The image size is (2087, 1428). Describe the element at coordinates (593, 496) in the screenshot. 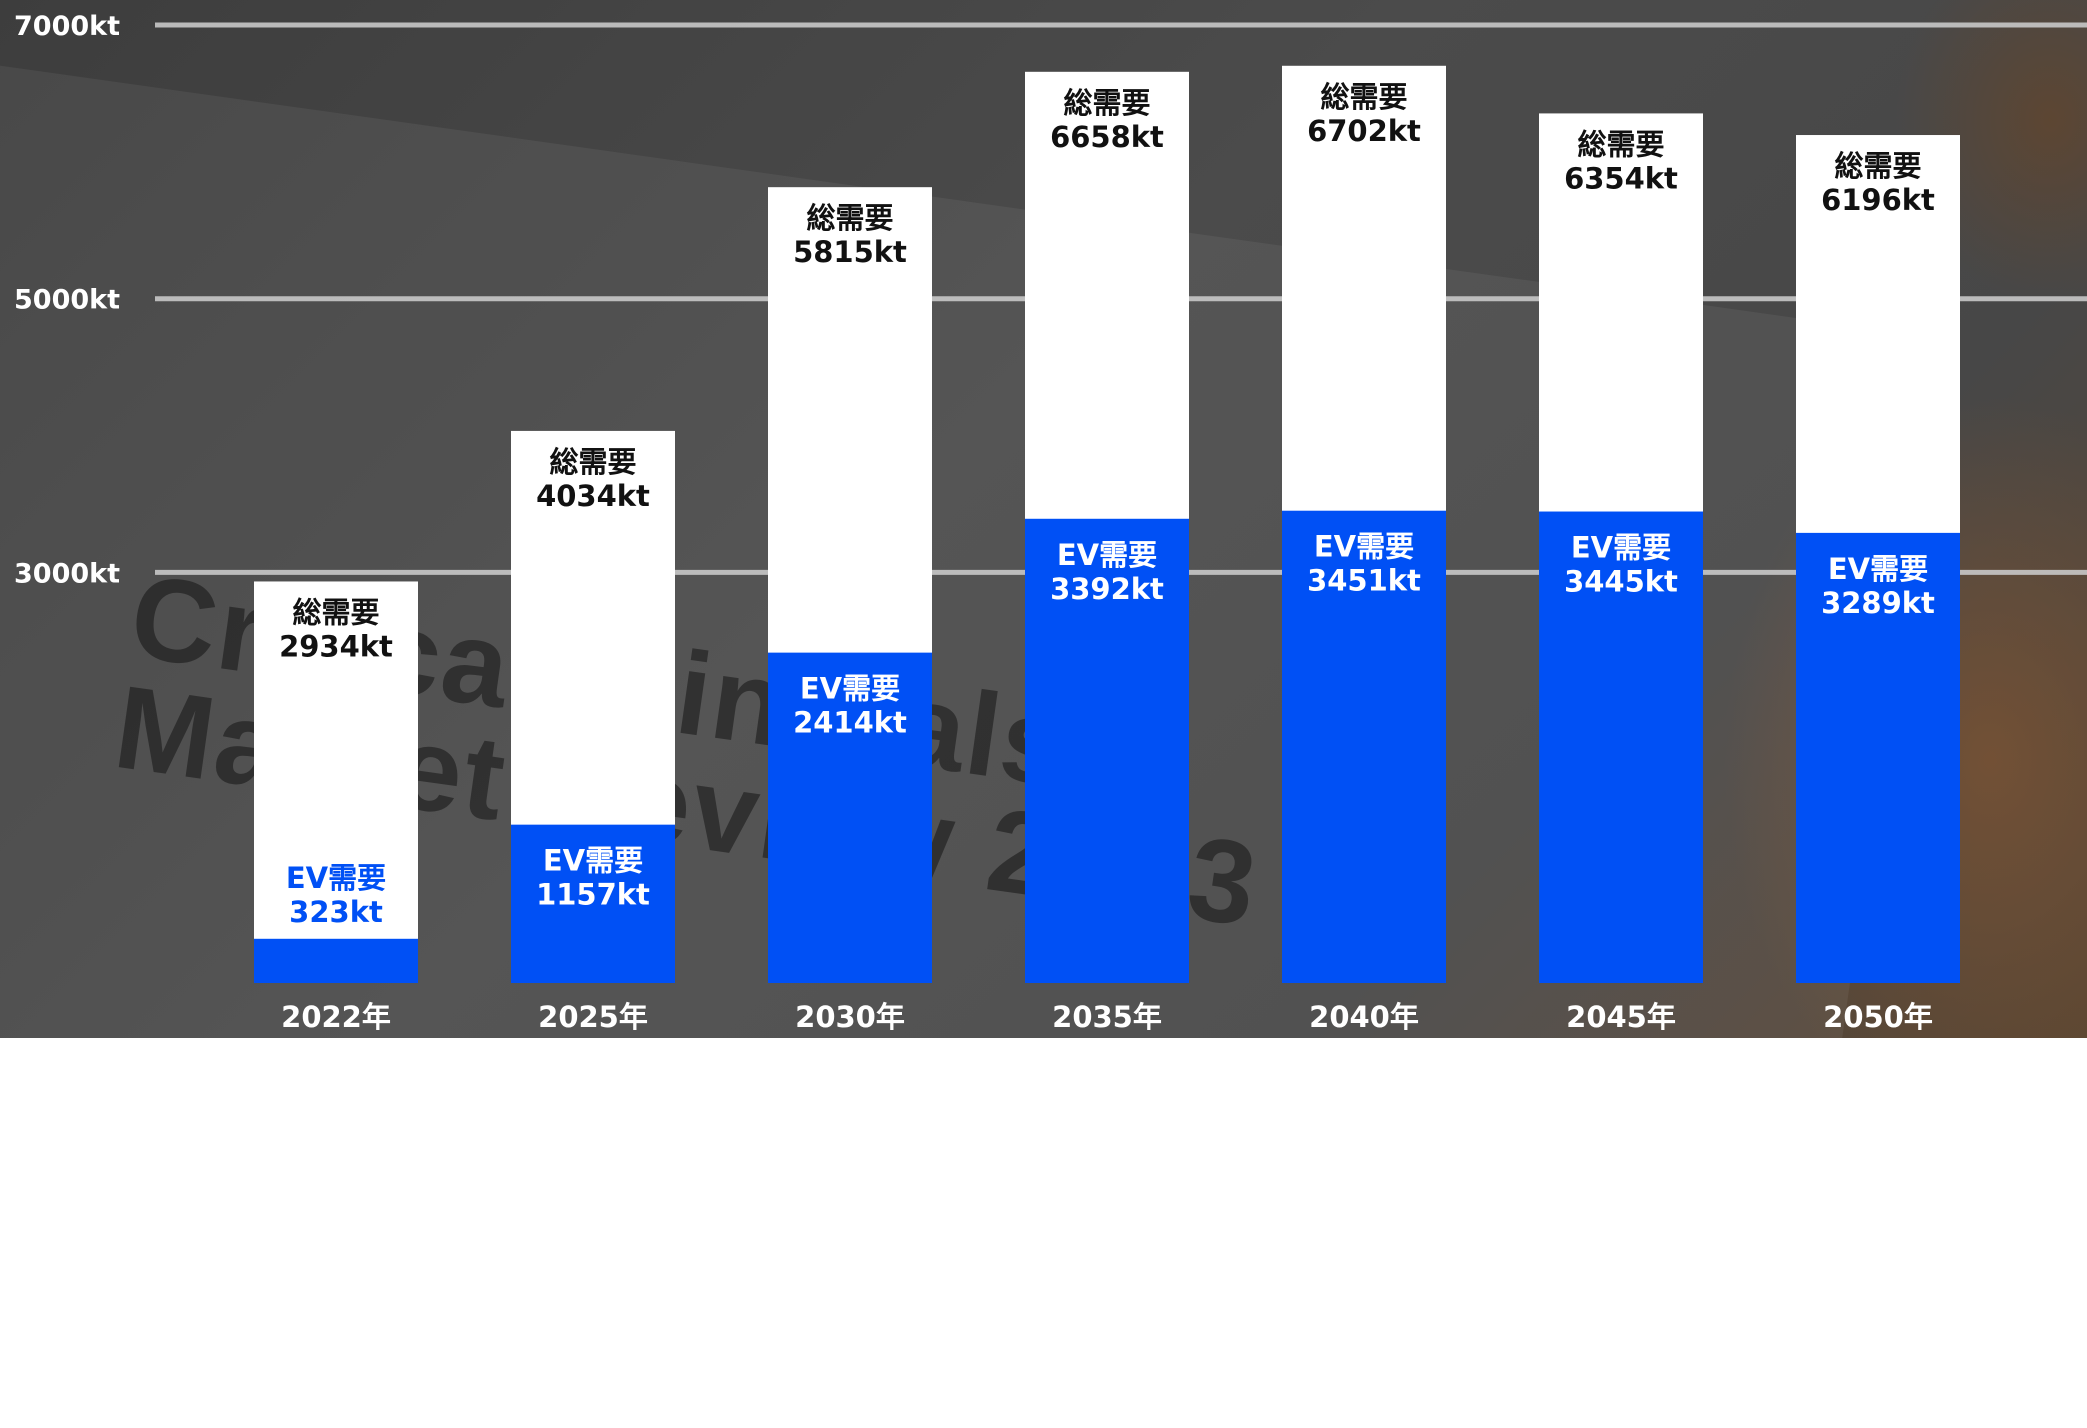

I see `data-label-total-value: 4034kt` at that location.